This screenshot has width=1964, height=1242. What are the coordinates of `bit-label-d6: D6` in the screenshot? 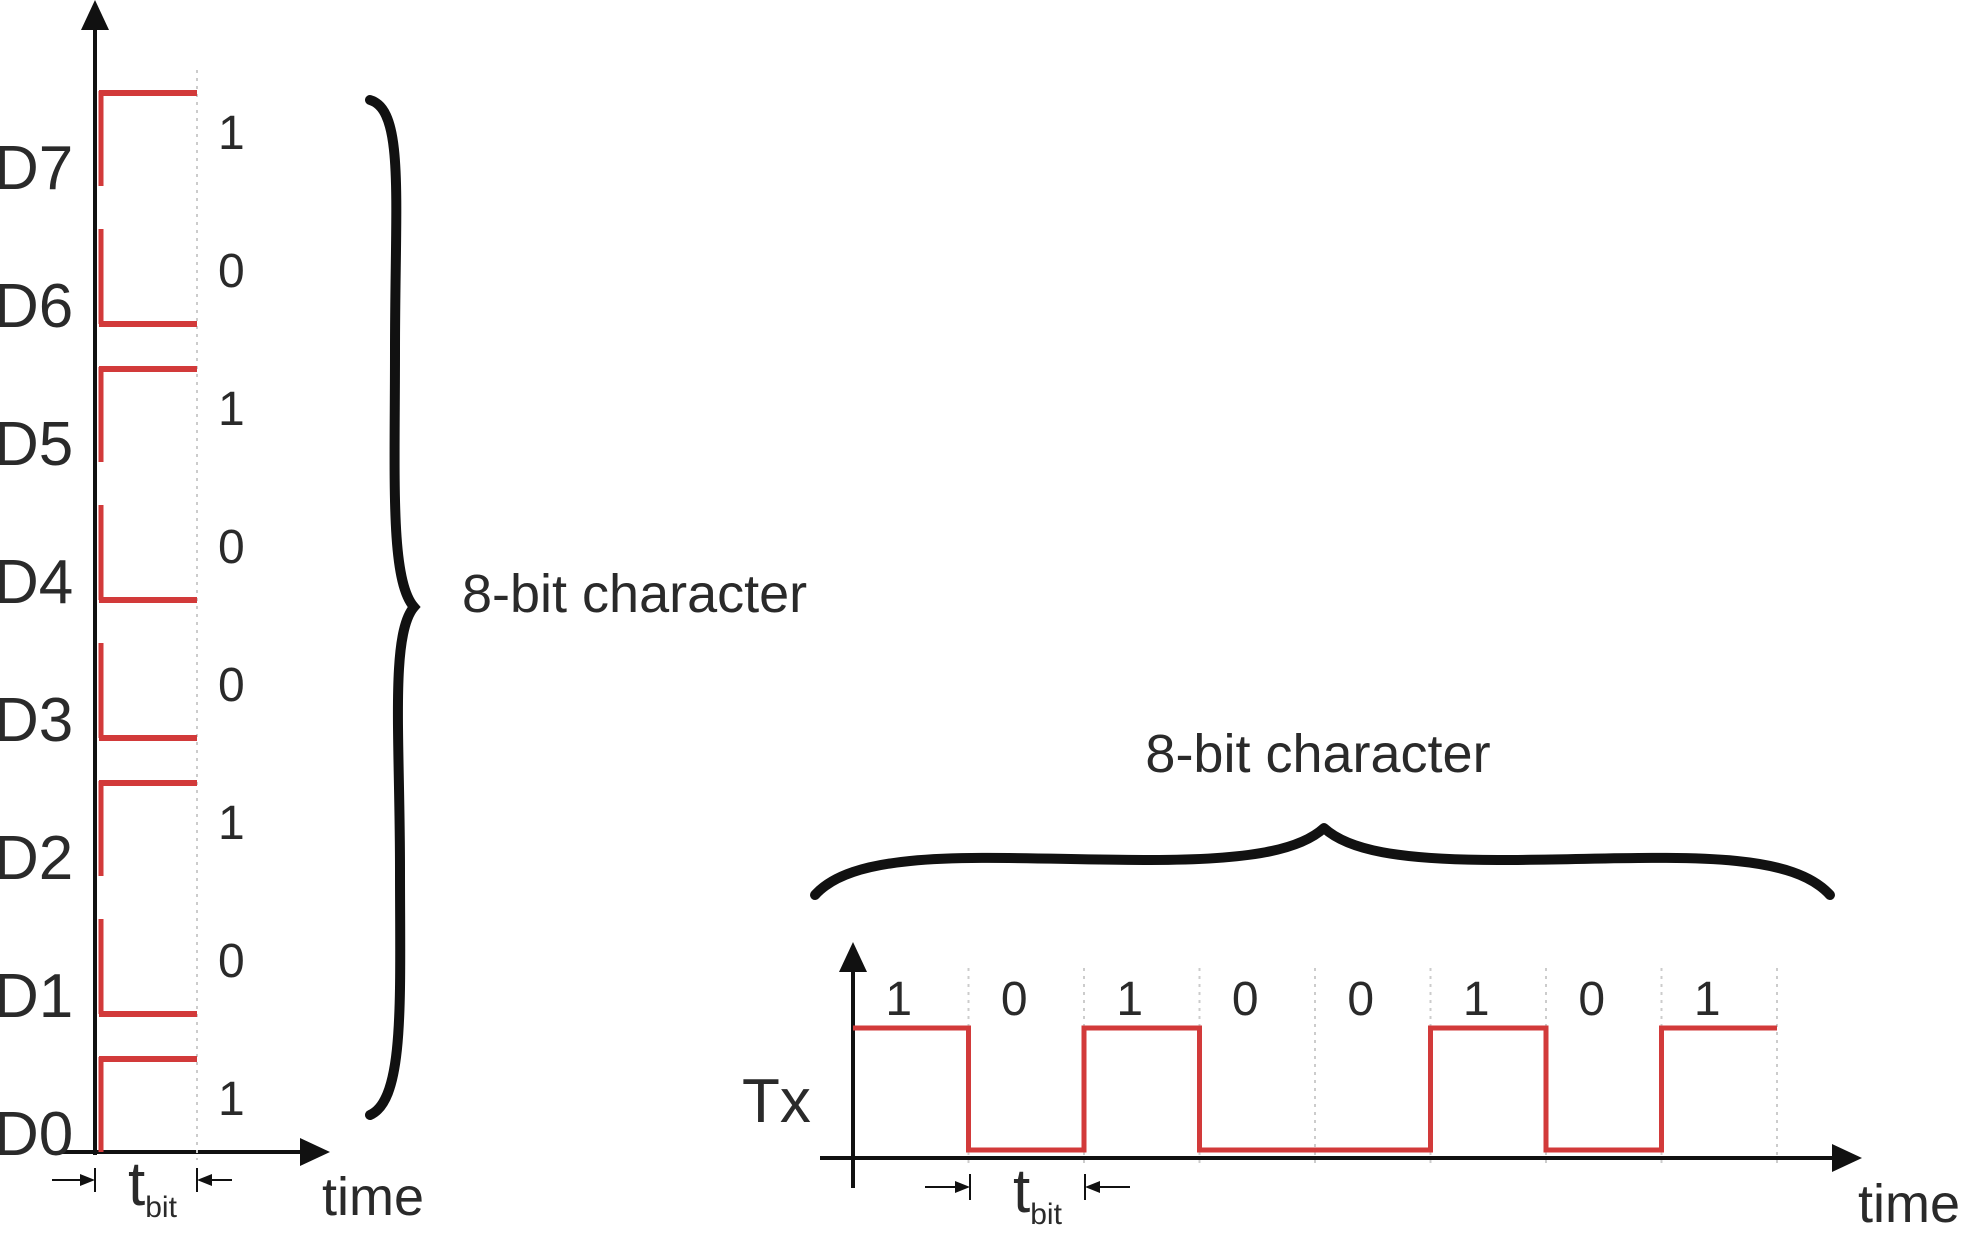 It's located at (36, 306).